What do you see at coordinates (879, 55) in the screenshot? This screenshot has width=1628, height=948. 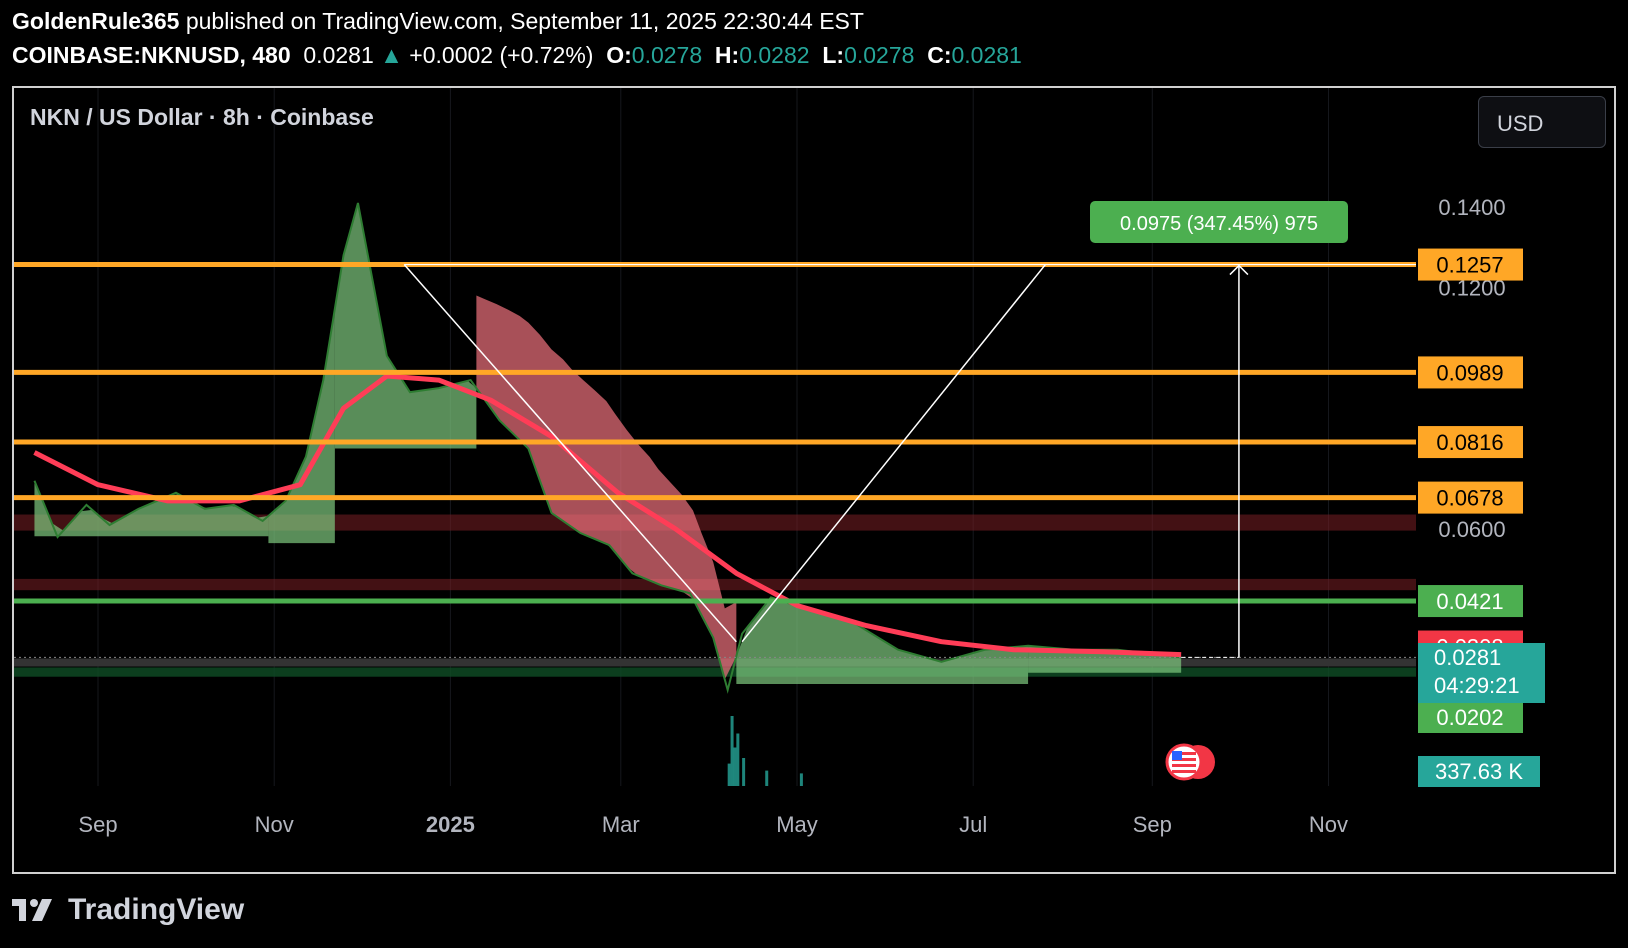 I see `low-value: 0.0278` at bounding box center [879, 55].